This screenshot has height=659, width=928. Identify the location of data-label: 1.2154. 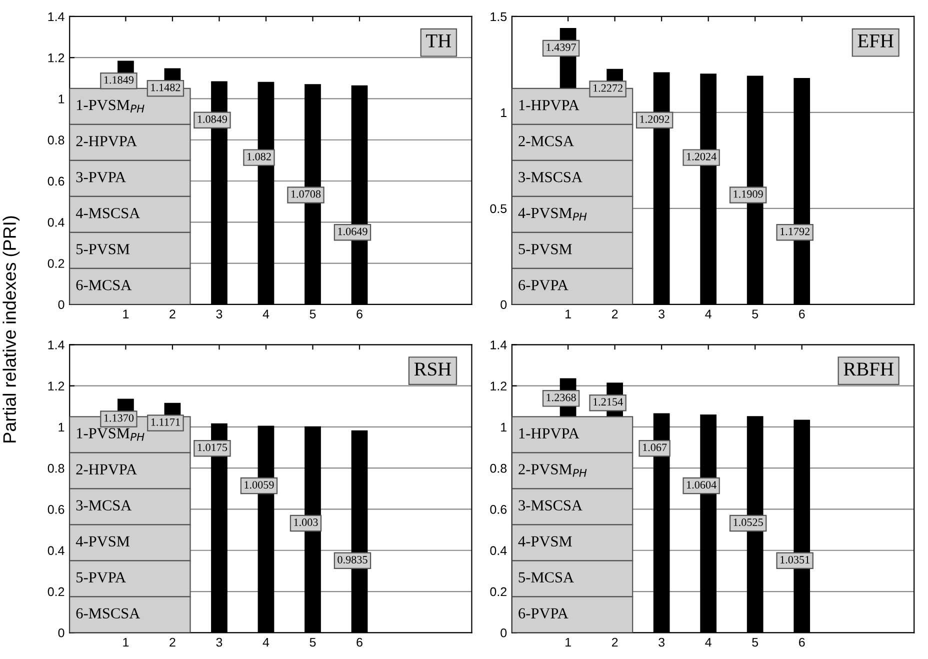
(608, 402).